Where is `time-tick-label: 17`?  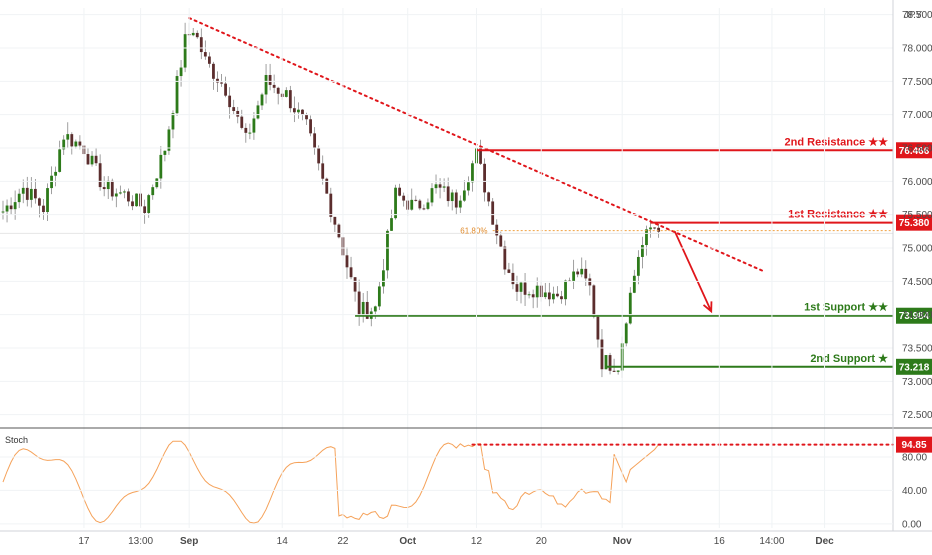 time-tick-label: 17 is located at coordinates (84, 541).